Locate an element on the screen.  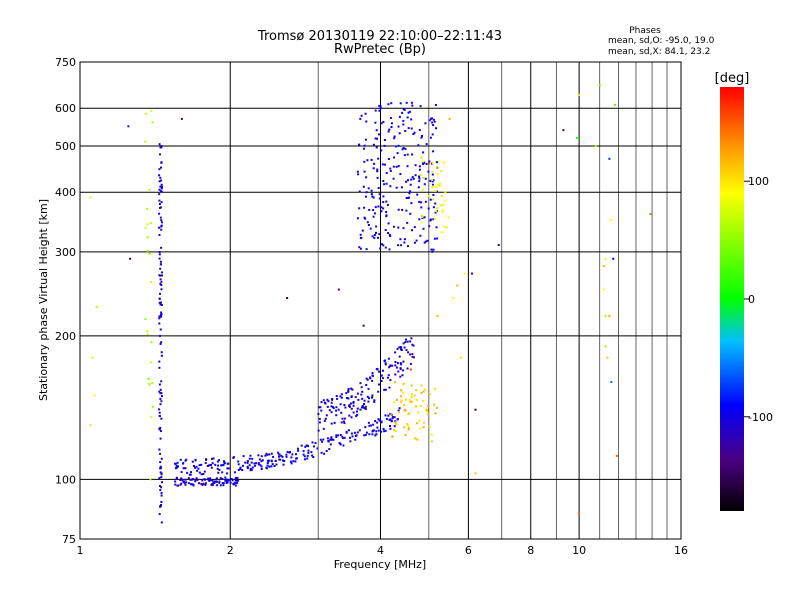
y-axis-label: Stationary phase Virtual Height [km] is located at coordinates (43, 300).